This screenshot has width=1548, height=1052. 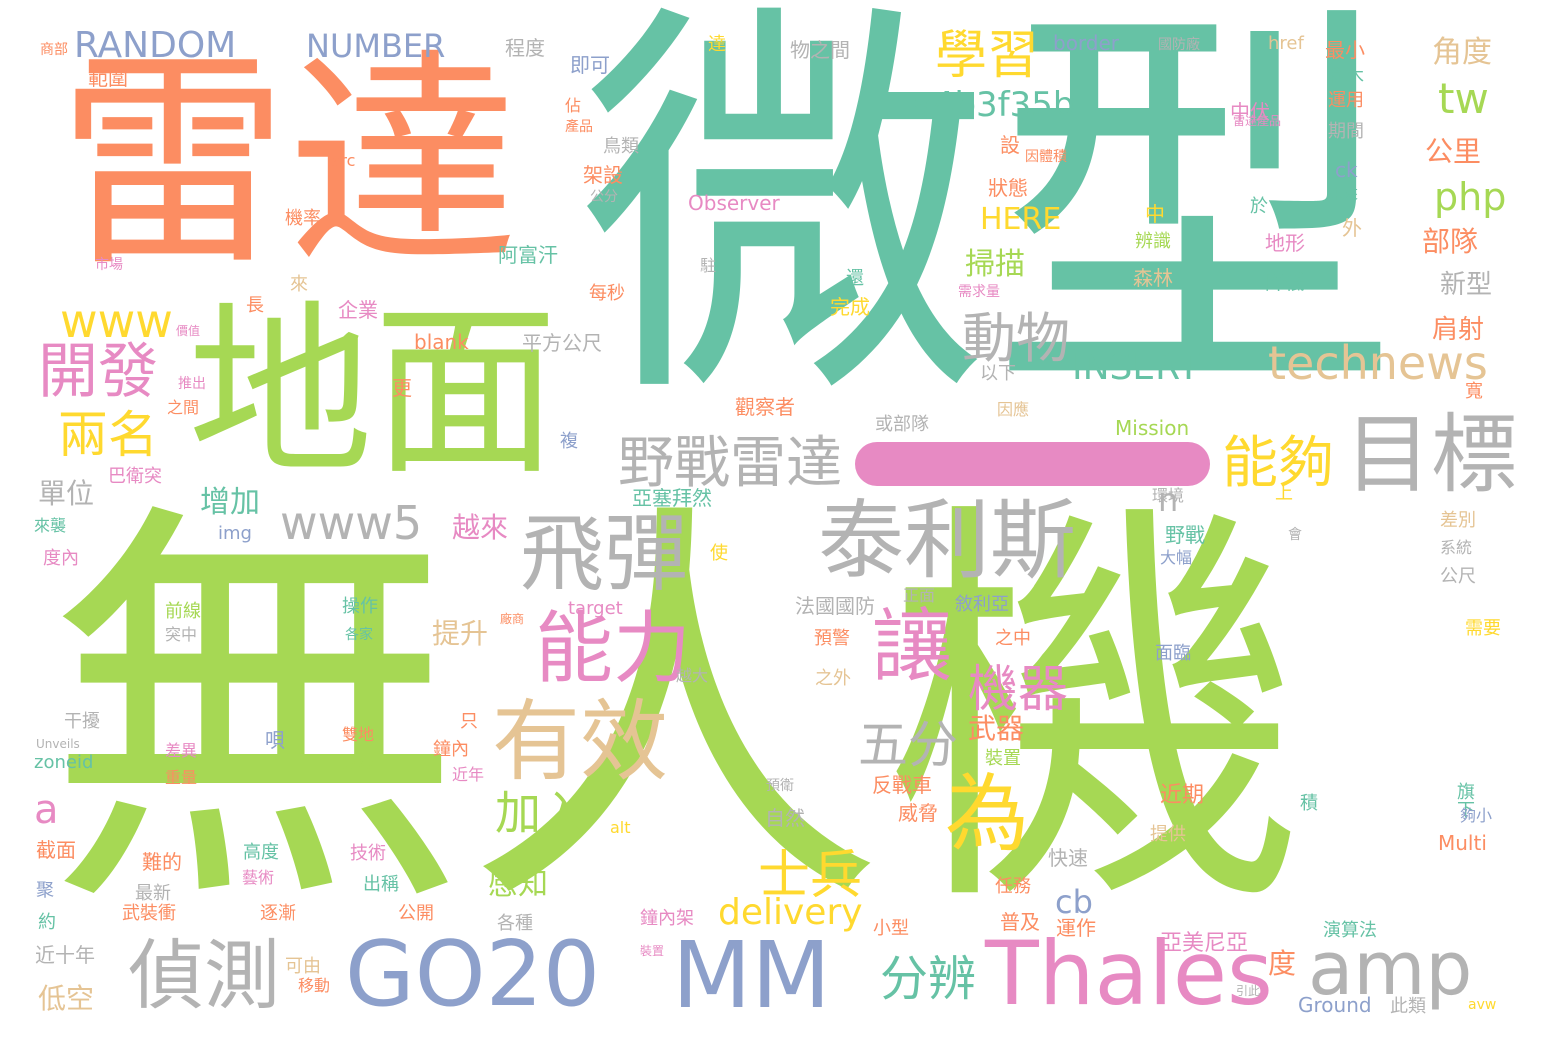 What do you see at coordinates (987, 56) in the screenshot?
I see `cloud-word: 學習` at bounding box center [987, 56].